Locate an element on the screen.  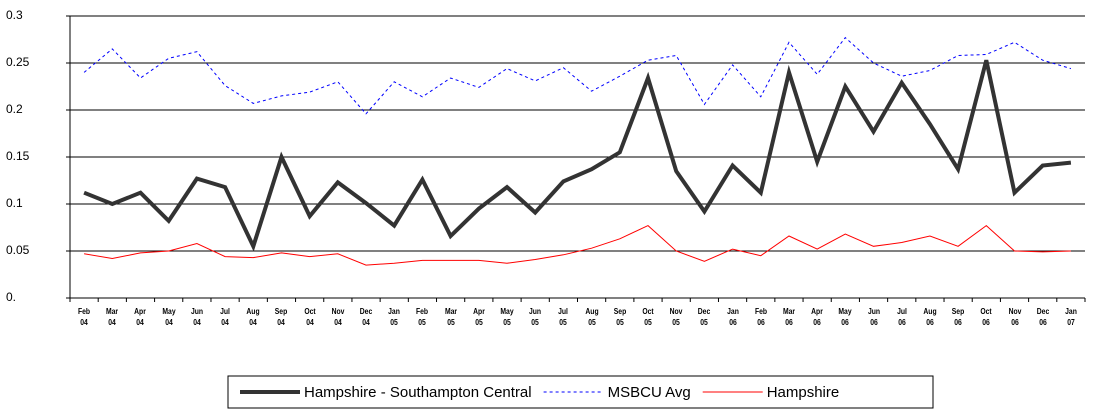
x-tick-label: Feb 04 is located at coordinates (84, 317).